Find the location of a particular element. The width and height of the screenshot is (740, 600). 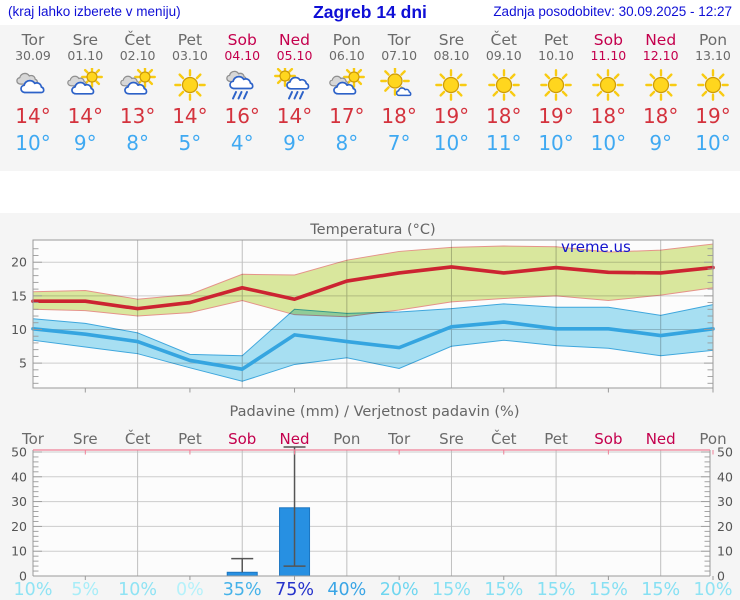

day-date-label: 13.10 is located at coordinates (713, 55).